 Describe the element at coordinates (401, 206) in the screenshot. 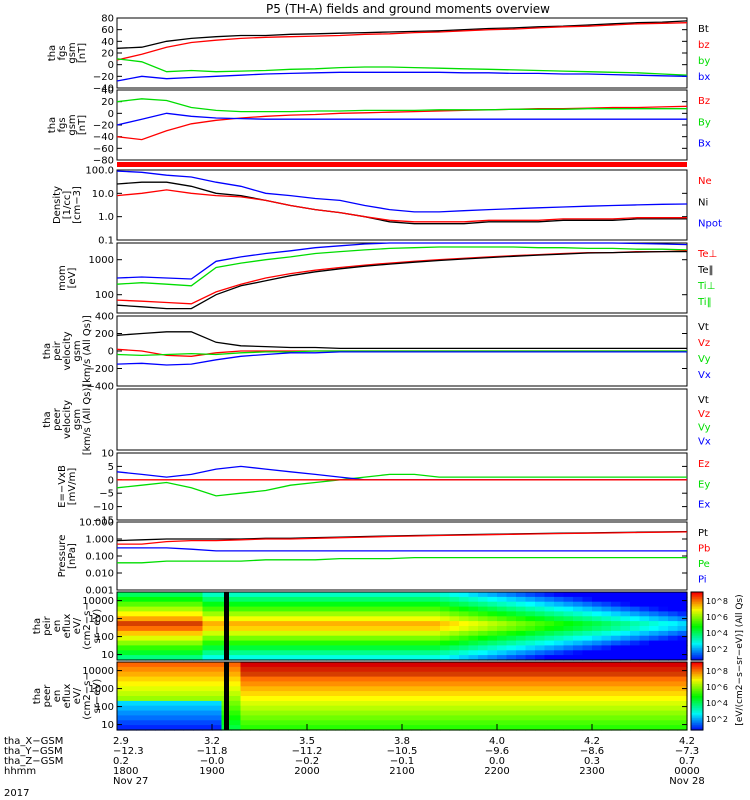

I see `series-line-Ne` at that location.